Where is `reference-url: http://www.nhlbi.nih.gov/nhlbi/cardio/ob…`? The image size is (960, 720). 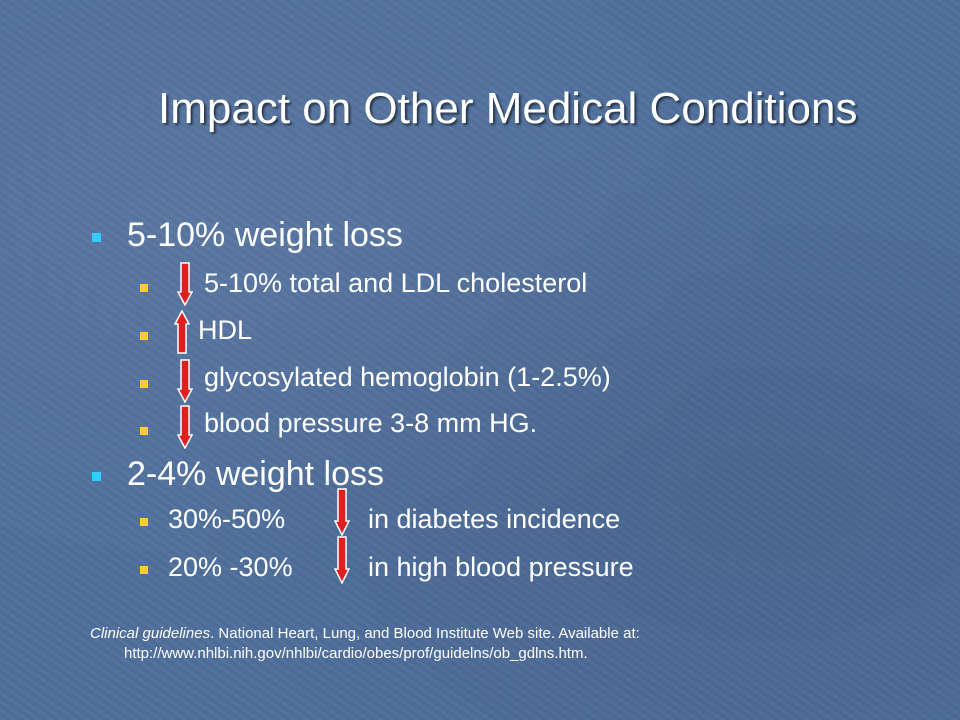 reference-url: http://www.nhlbi.nih.gov/nhlbi/cardio/ob… is located at coordinates (356, 653).